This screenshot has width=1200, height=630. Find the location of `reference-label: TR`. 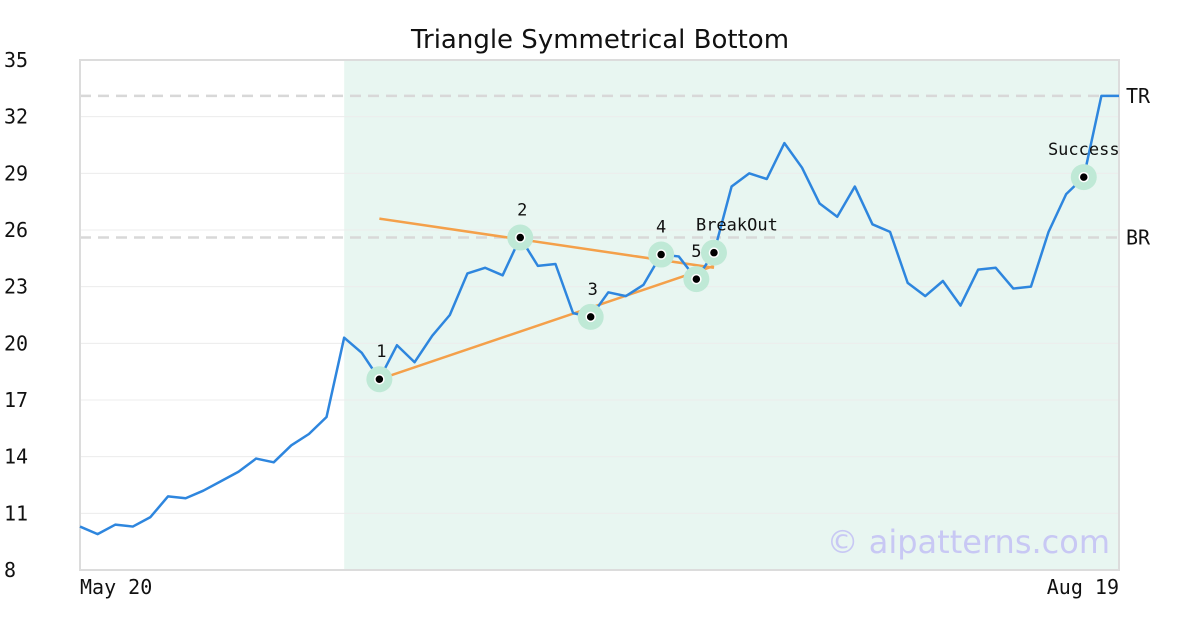

reference-label: TR is located at coordinates (1138, 96).